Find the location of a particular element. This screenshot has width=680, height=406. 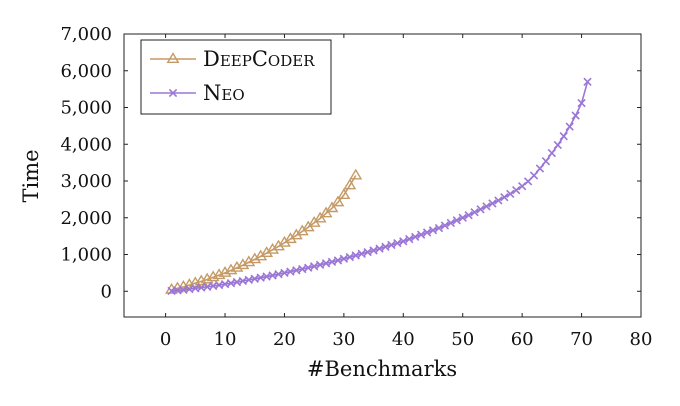

y-tick-label: 0 is located at coordinates (106, 291).